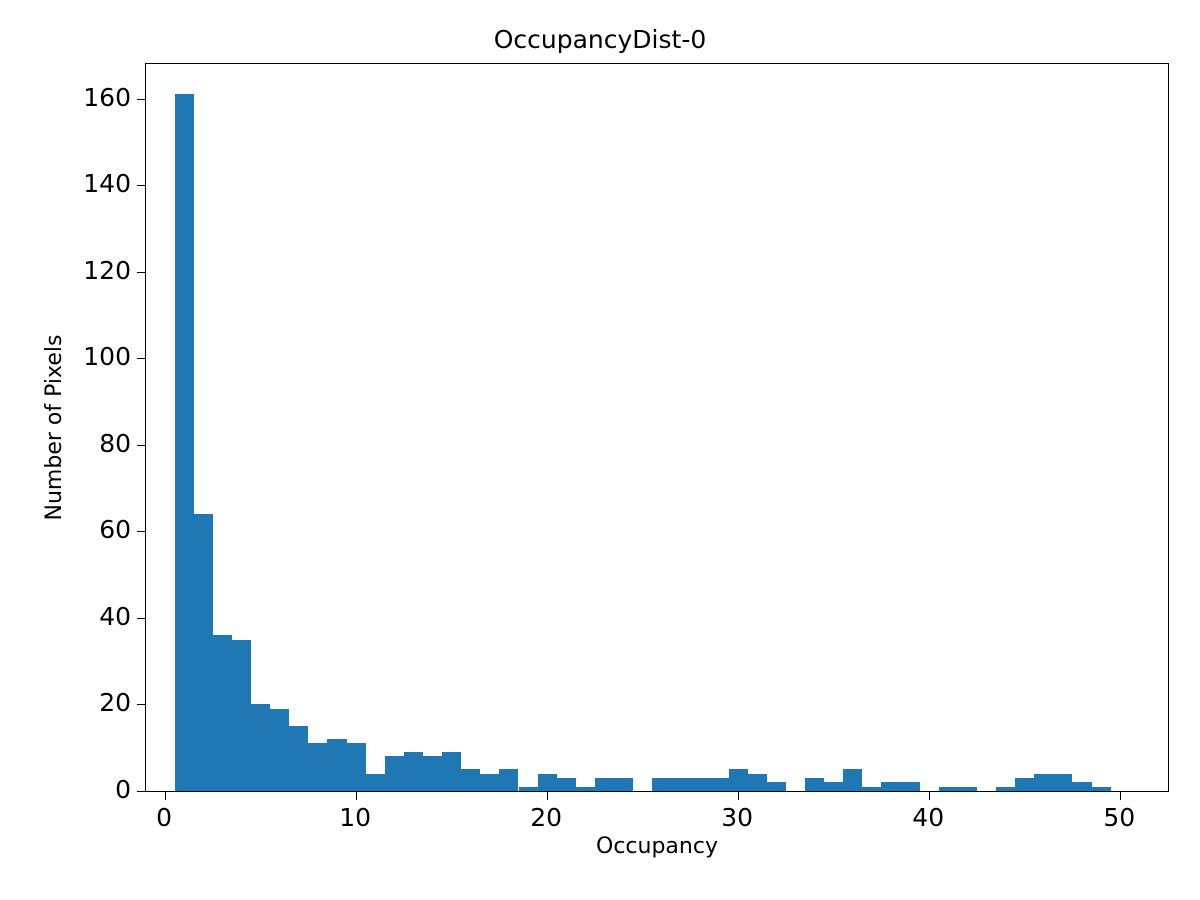 This screenshot has height=900, width=1200. I want to click on x-axis-tick-label: 10, so click(355, 817).